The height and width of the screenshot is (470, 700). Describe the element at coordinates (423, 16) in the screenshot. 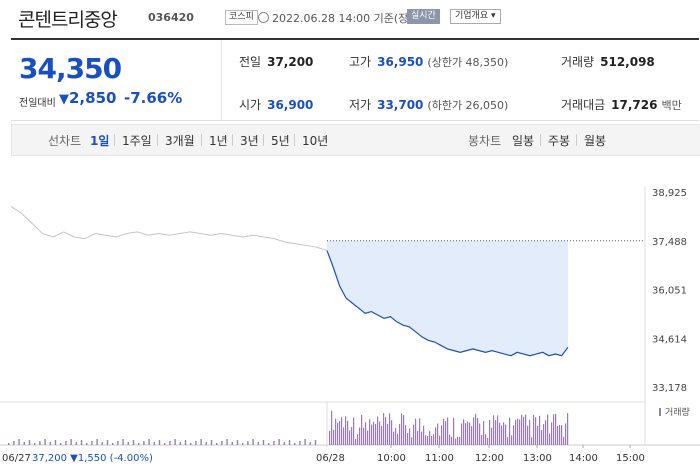

I see `realtime-badge: 실시간` at that location.